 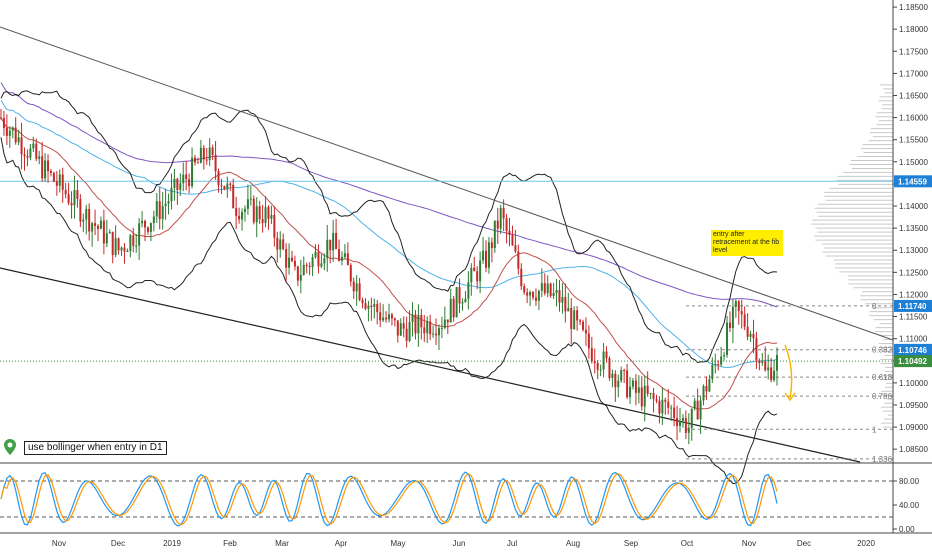 What do you see at coordinates (746, 242) in the screenshot?
I see `entry-note-text: entry after retracement at the fib level` at bounding box center [746, 242].